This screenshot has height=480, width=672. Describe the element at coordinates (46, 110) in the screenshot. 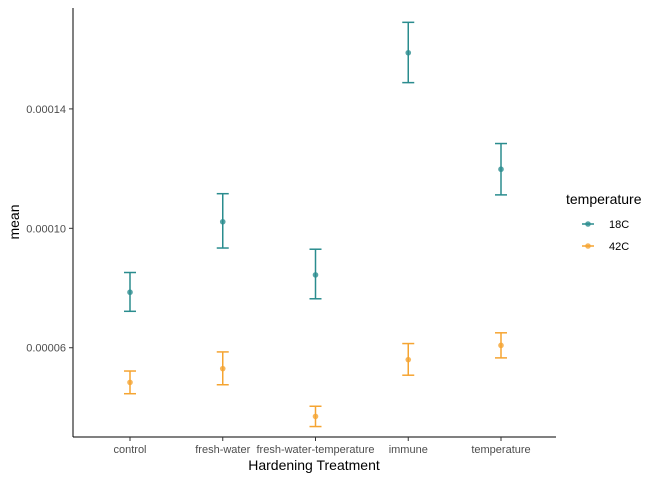

I see `y-tick-label: 0.00014` at that location.